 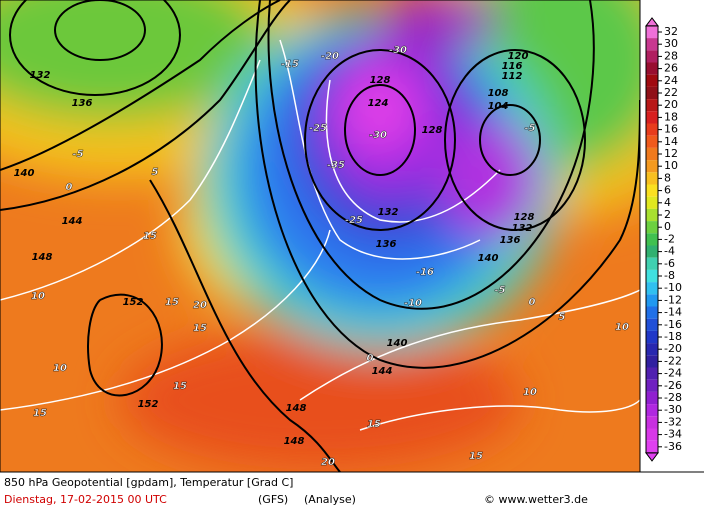 What do you see at coordinates (536, 499) in the screenshot?
I see `footer-credit: © www.wetter3.de` at bounding box center [536, 499].